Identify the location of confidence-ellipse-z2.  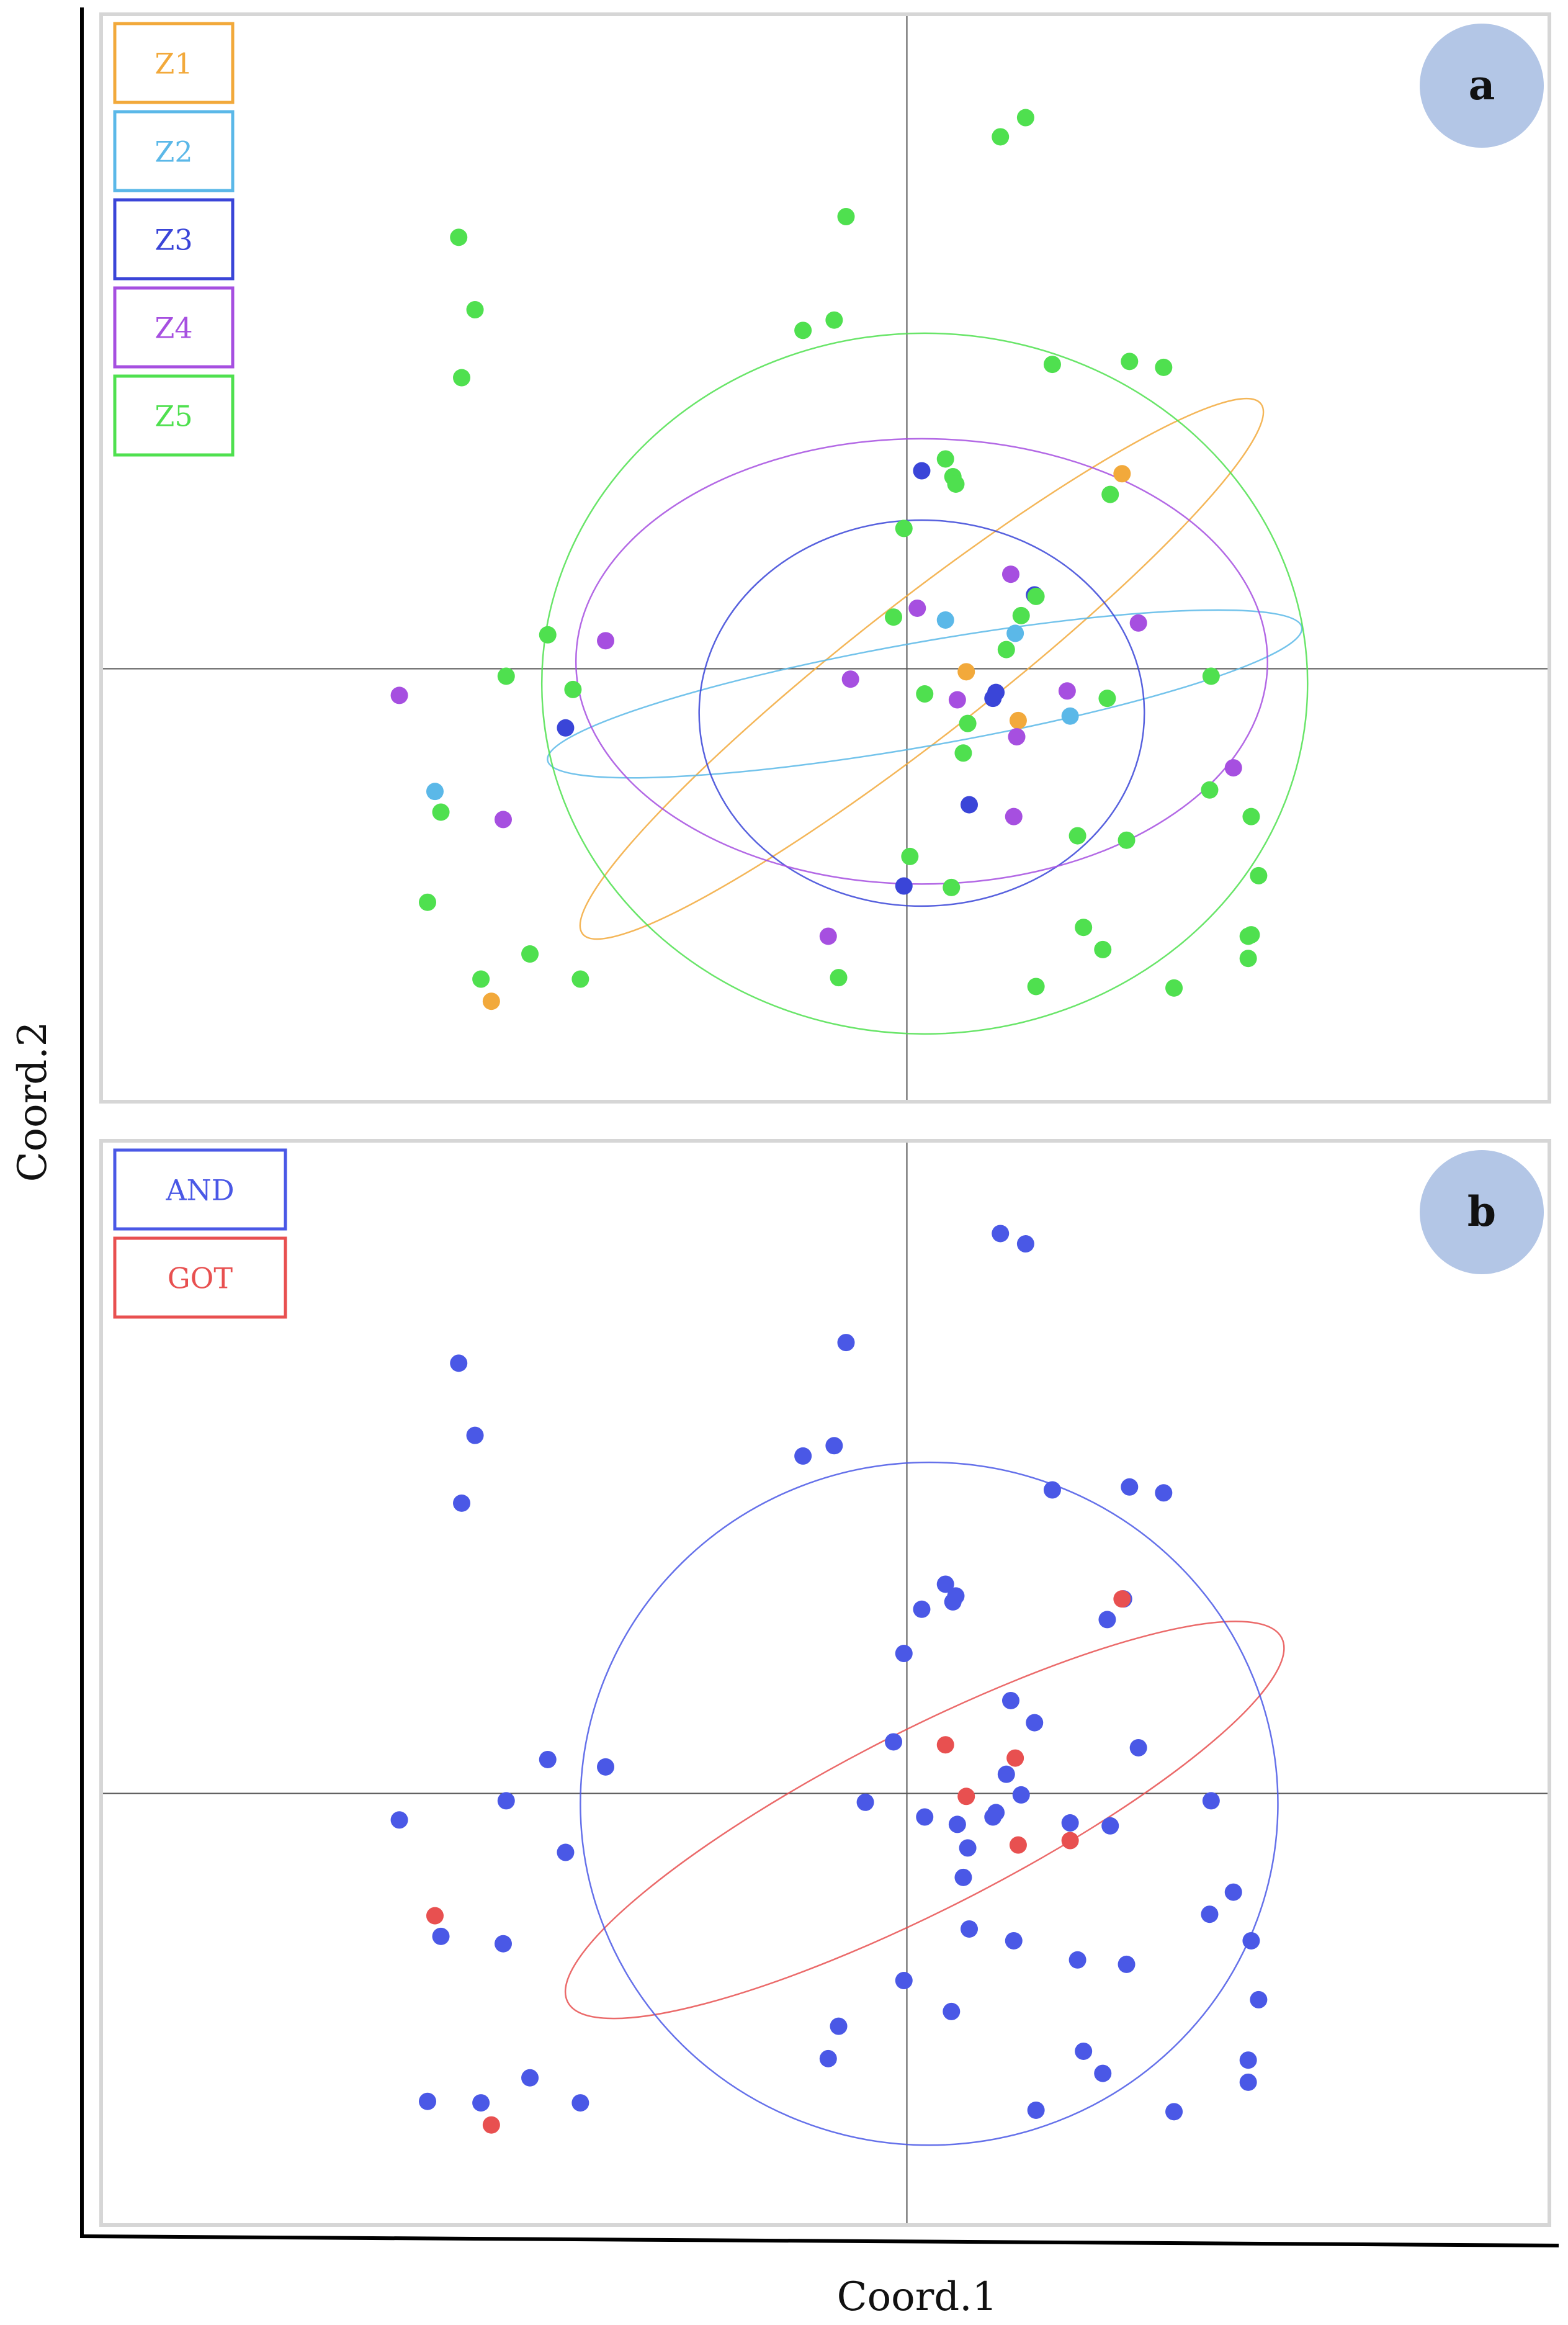
(925, 694).